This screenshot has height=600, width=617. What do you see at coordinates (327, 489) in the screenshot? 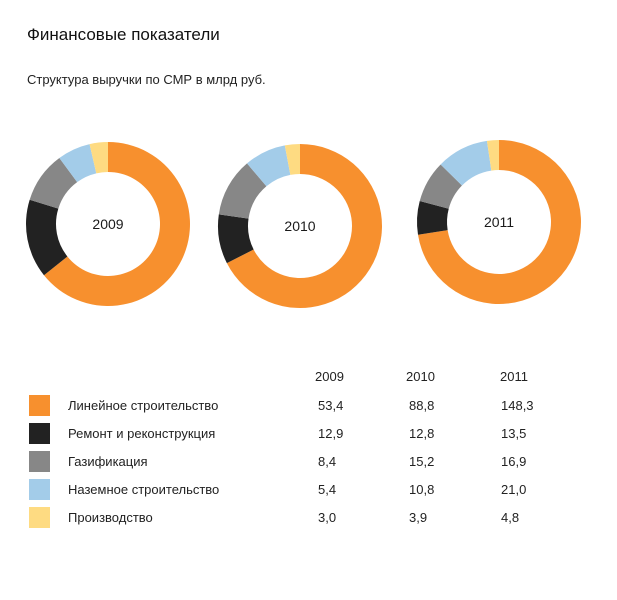
I see `value-2009-наземное-строительство: 5,4` at bounding box center [327, 489].